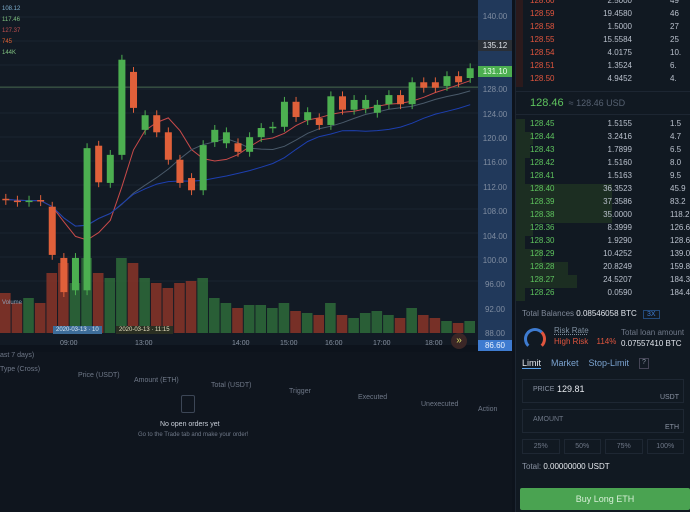  Describe the element at coordinates (603, 421) in the screenshot. I see `amount-input: AMOUNT ETH` at that location.